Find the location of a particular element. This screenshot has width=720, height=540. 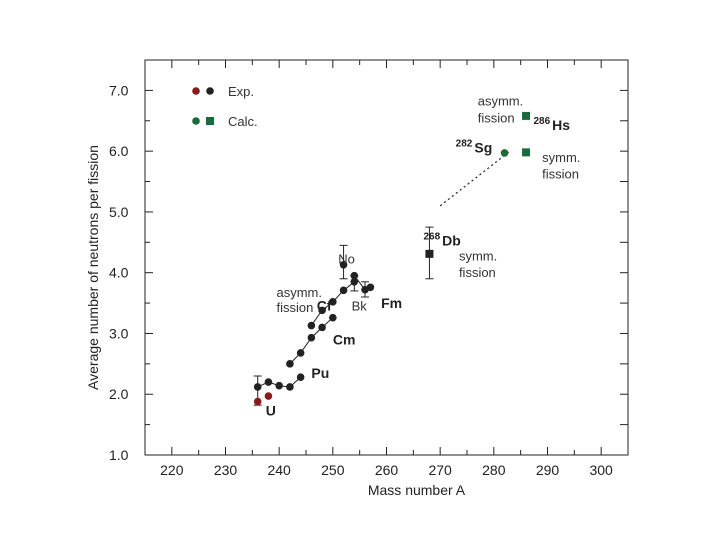

annotation-label: No is located at coordinates (346, 259).